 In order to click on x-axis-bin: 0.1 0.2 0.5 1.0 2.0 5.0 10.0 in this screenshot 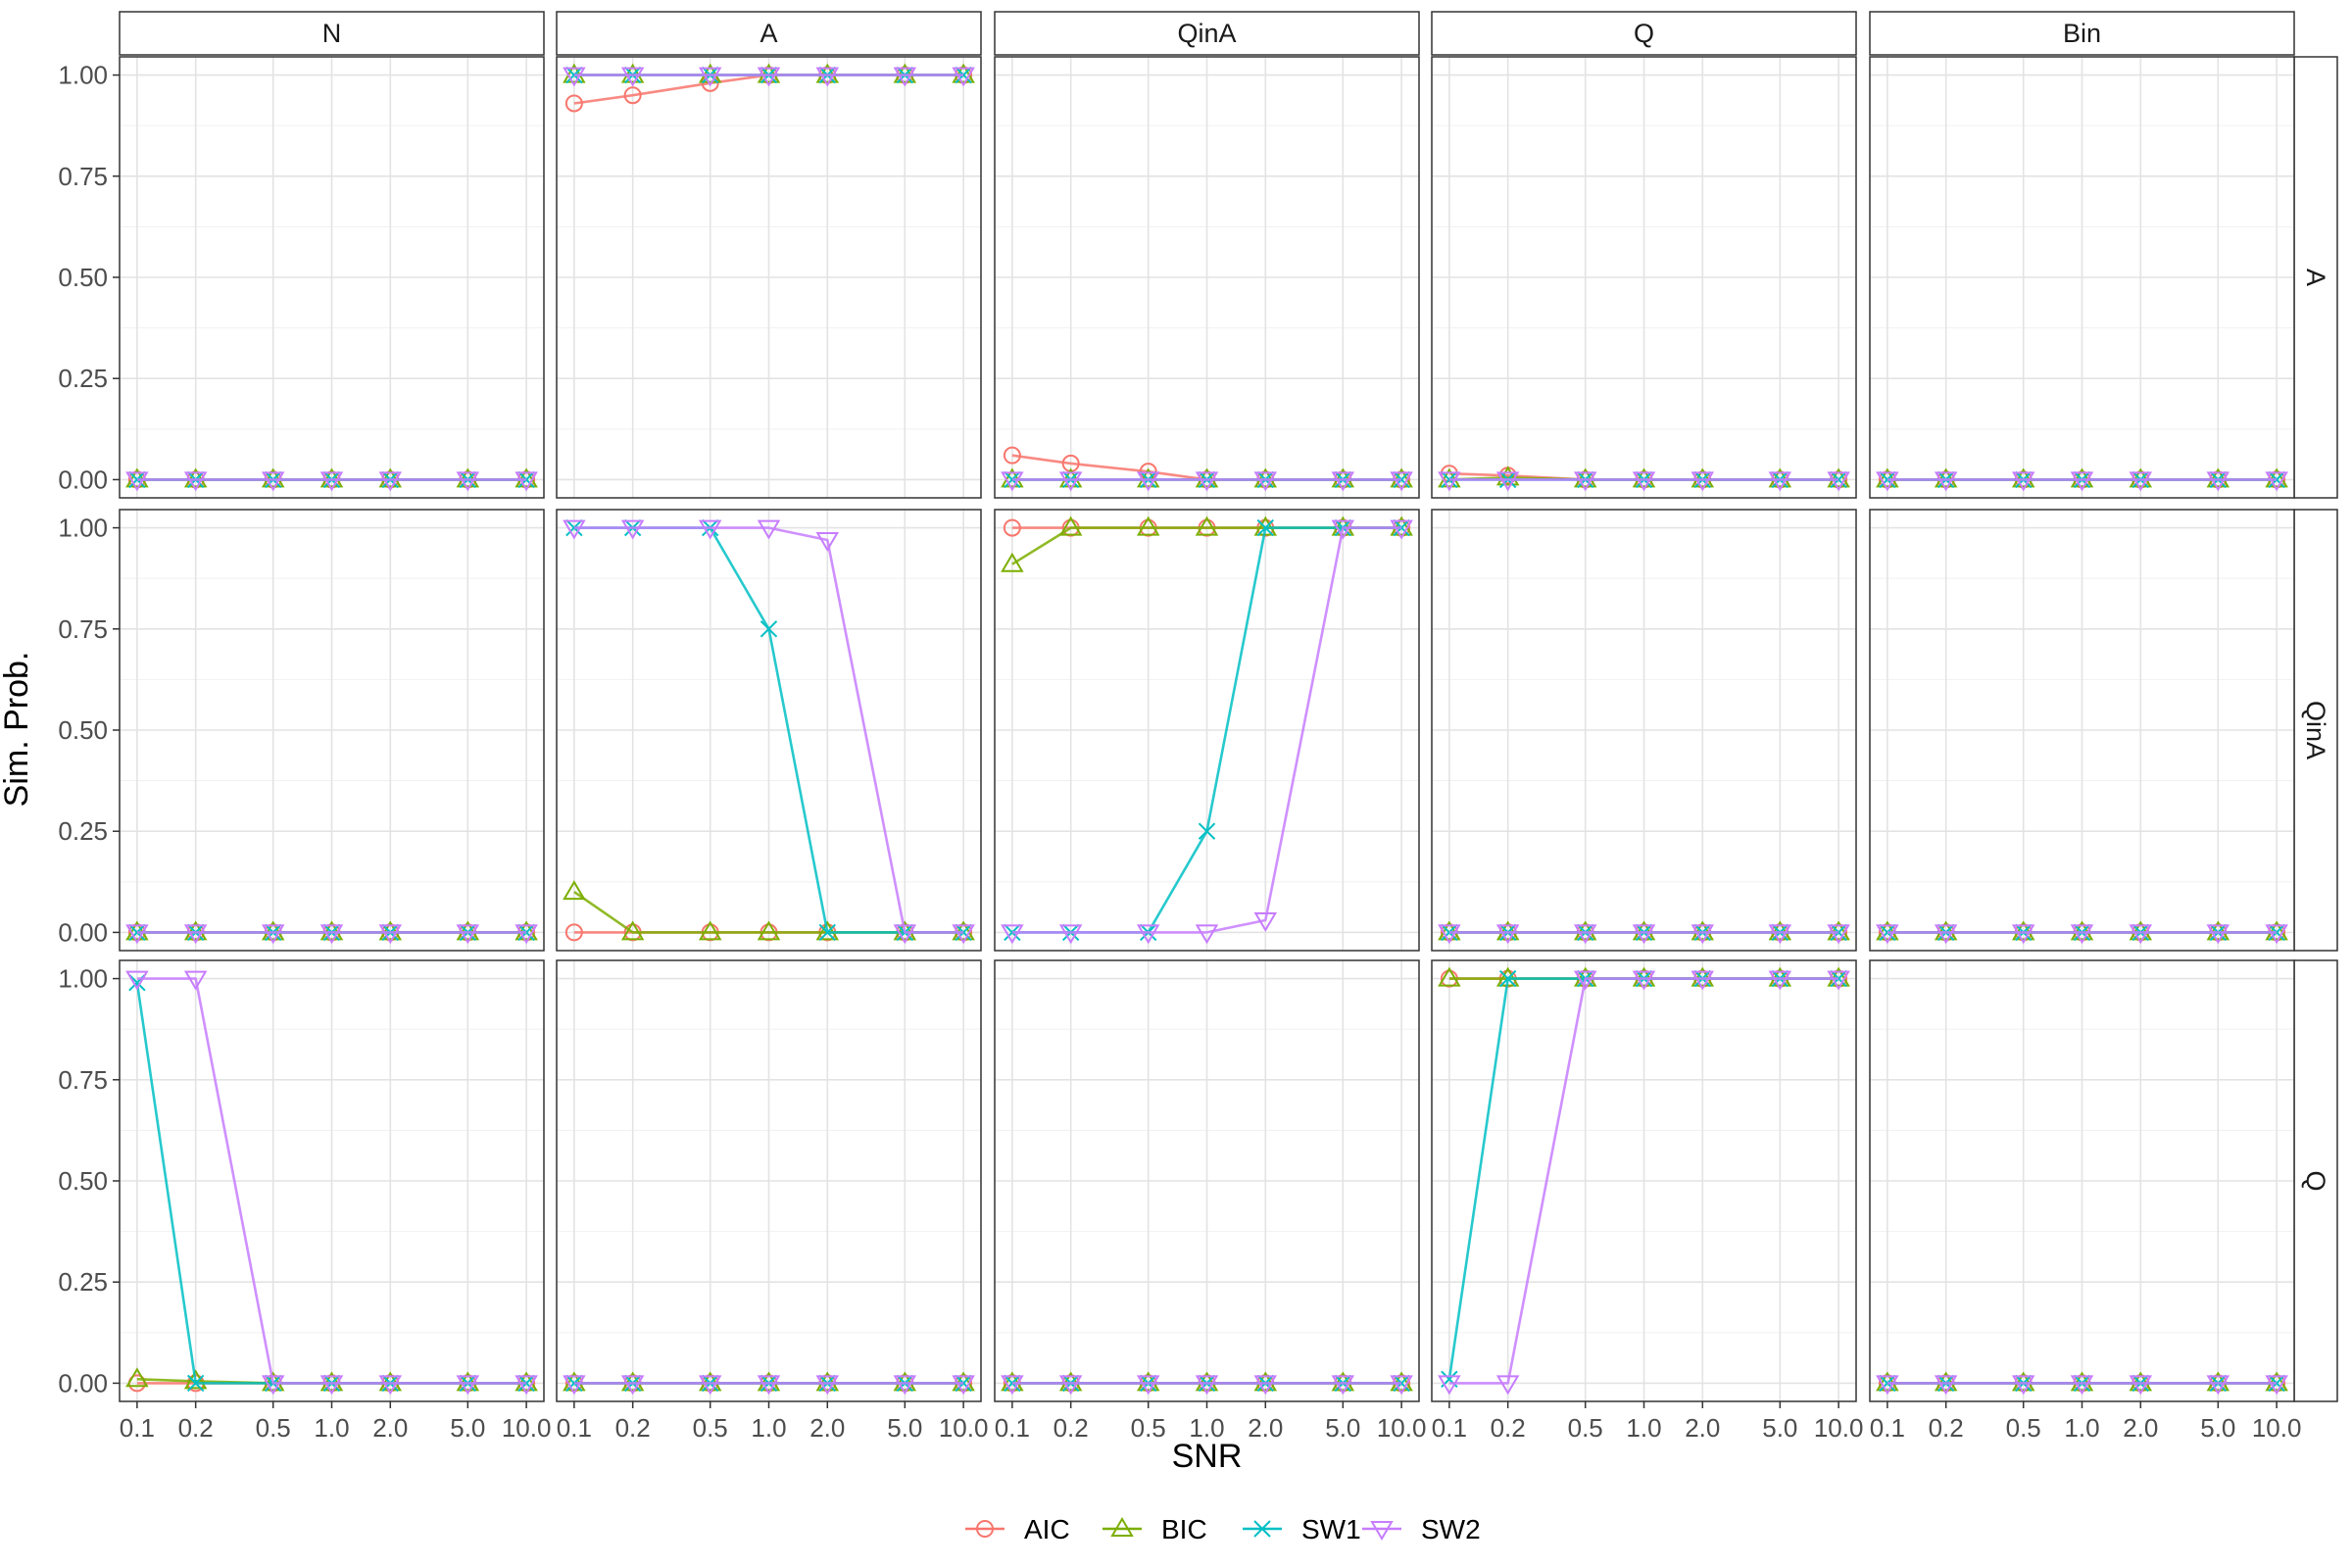, I will do `click(2086, 1422)`.